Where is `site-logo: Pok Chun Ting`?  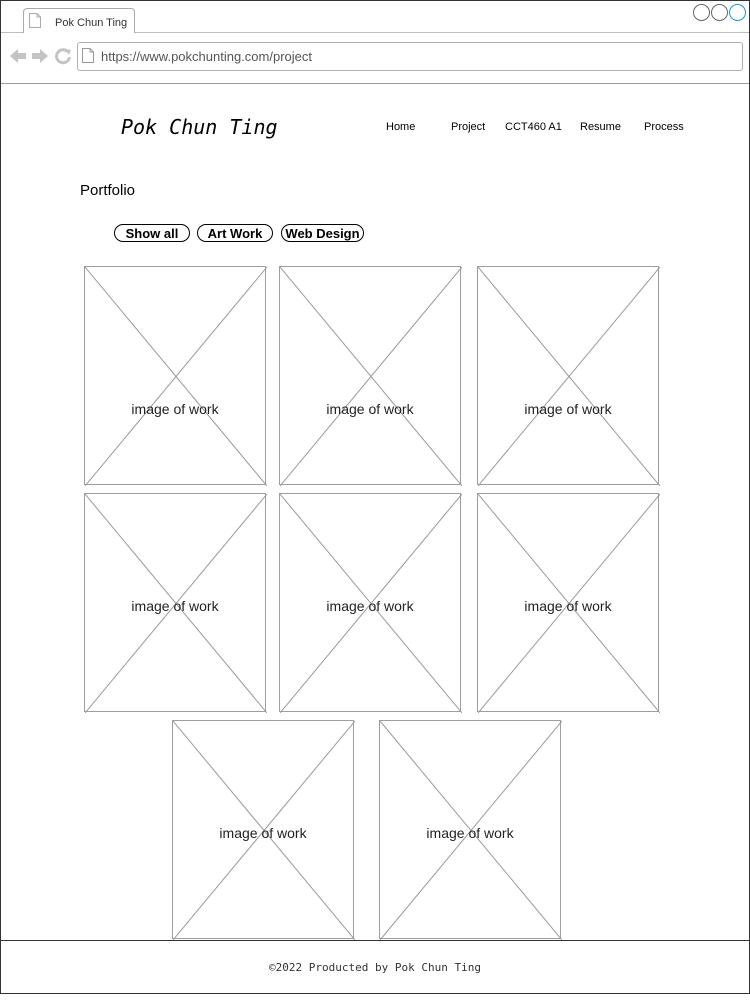 site-logo: Pok Chun Ting is located at coordinates (199, 127).